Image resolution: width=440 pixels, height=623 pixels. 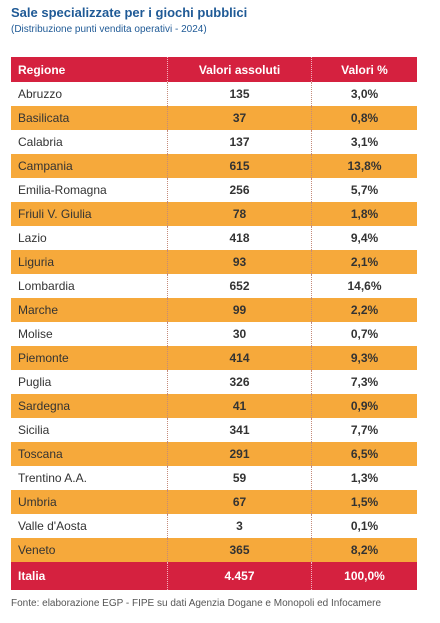 What do you see at coordinates (239, 576) in the screenshot?
I see `total-absolute: 4.457` at bounding box center [239, 576].